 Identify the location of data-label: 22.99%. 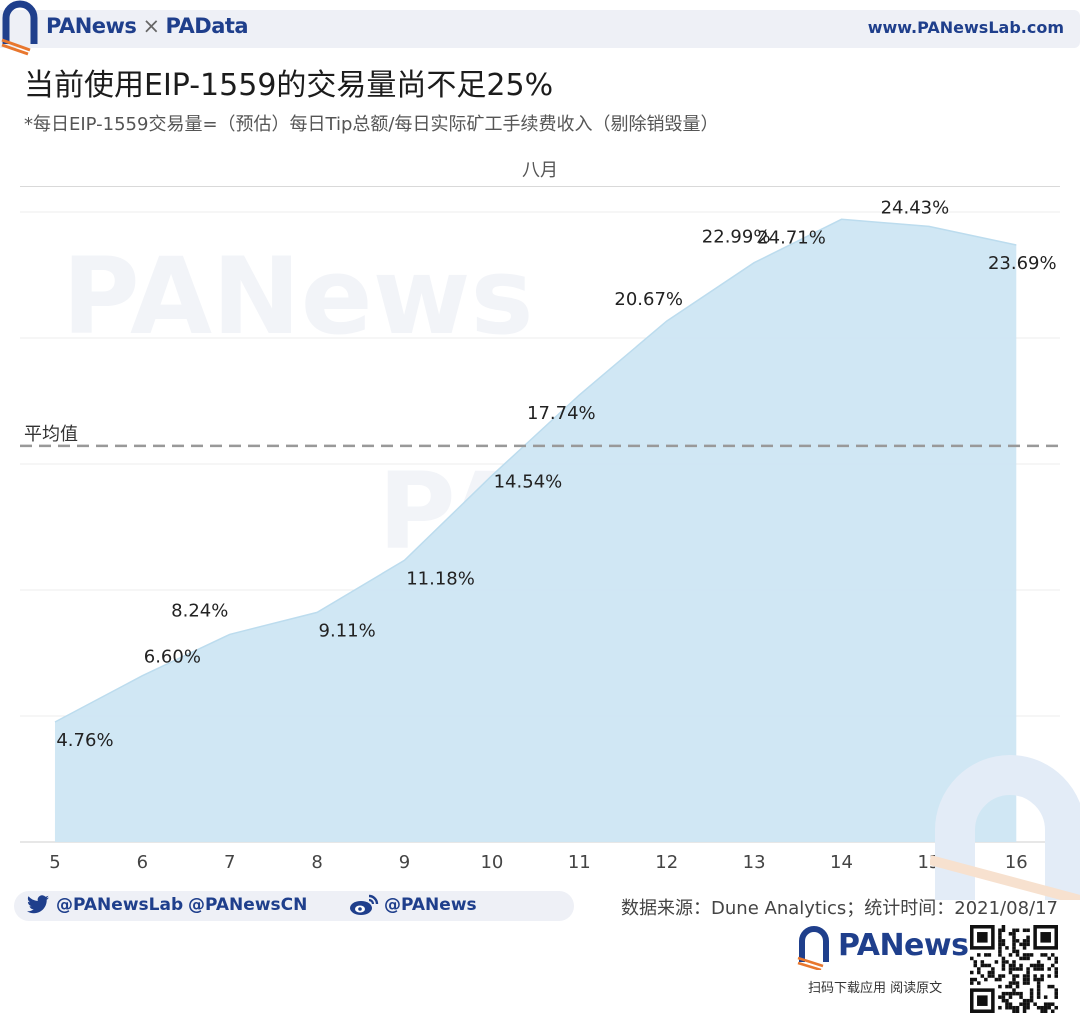
(736, 237).